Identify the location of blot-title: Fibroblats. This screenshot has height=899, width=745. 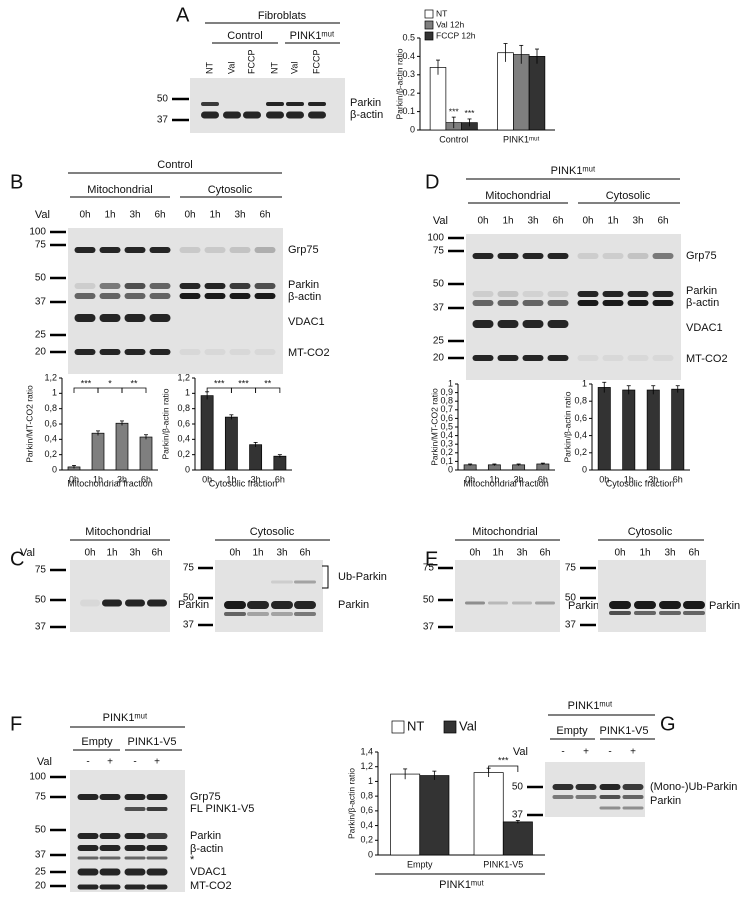
(282, 16).